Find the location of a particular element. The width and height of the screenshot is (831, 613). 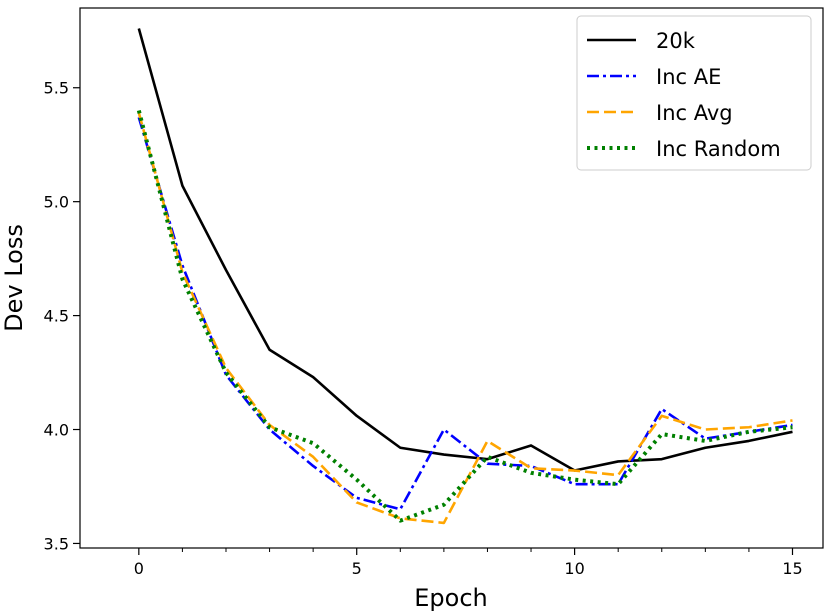

y-tick-label: 5.0 is located at coordinates (56, 202).